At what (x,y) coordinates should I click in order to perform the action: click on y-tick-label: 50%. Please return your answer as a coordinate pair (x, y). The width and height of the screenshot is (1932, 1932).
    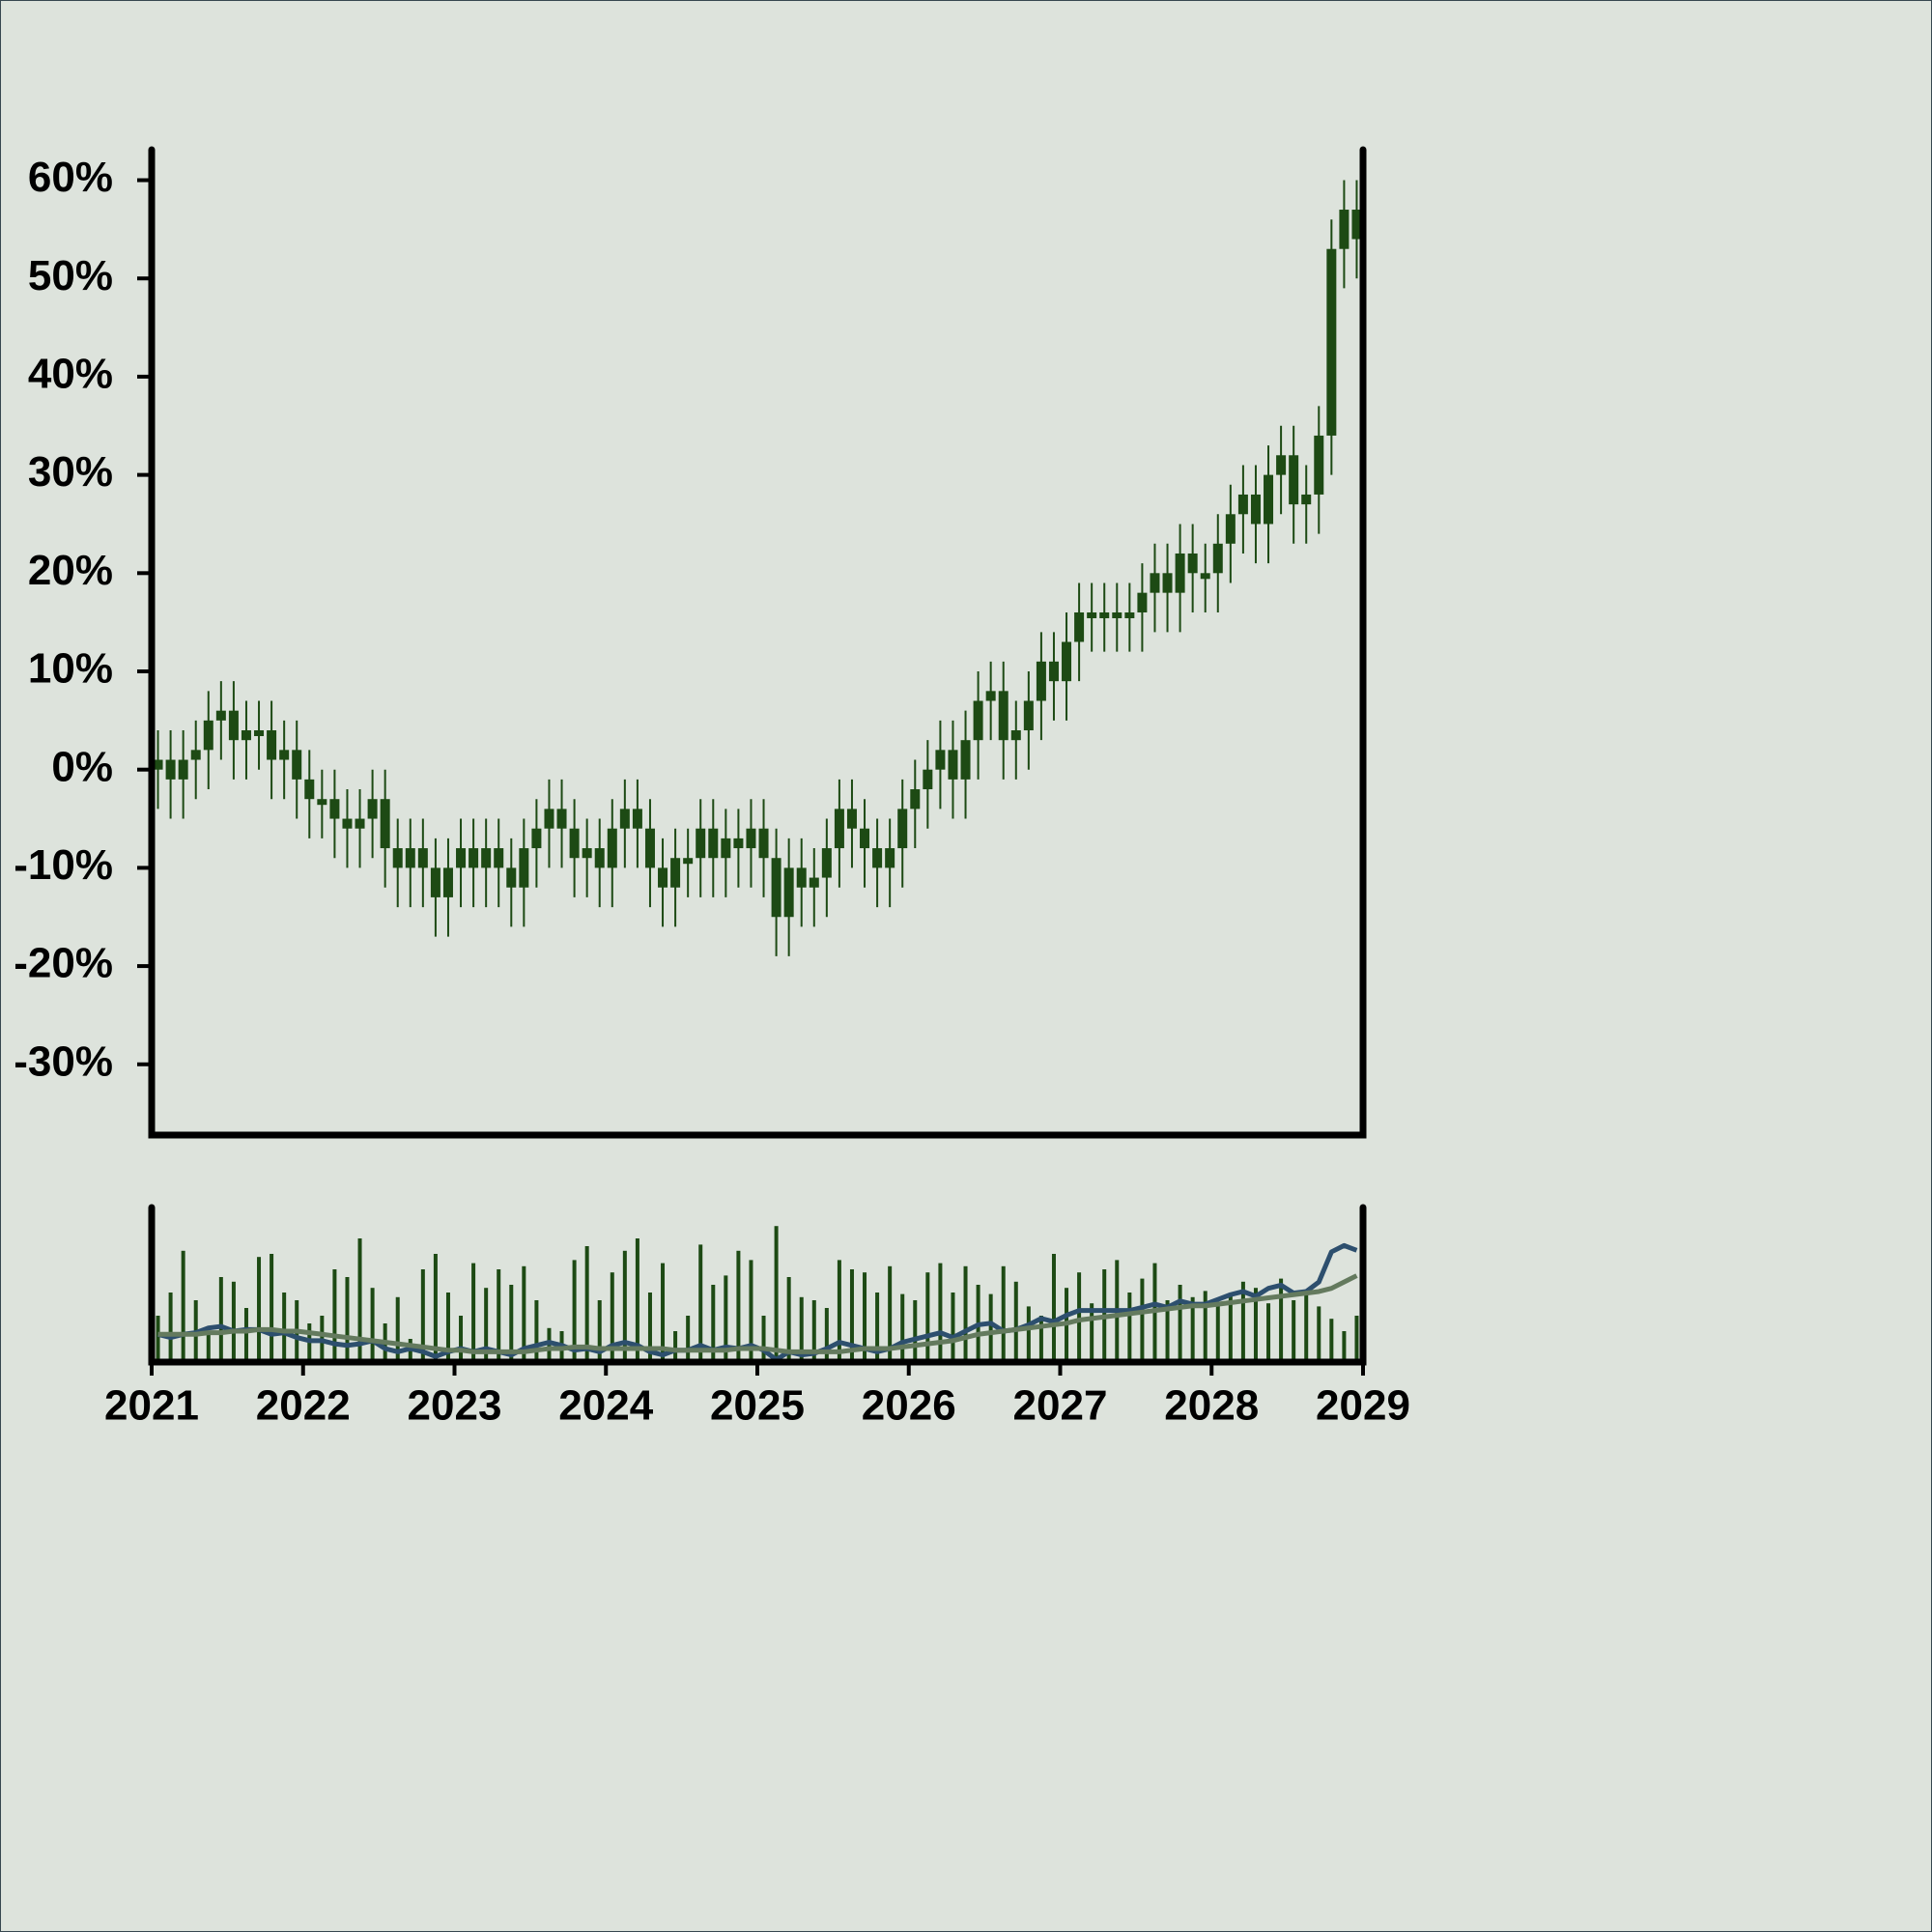
    Looking at the image, I should click on (70, 275).